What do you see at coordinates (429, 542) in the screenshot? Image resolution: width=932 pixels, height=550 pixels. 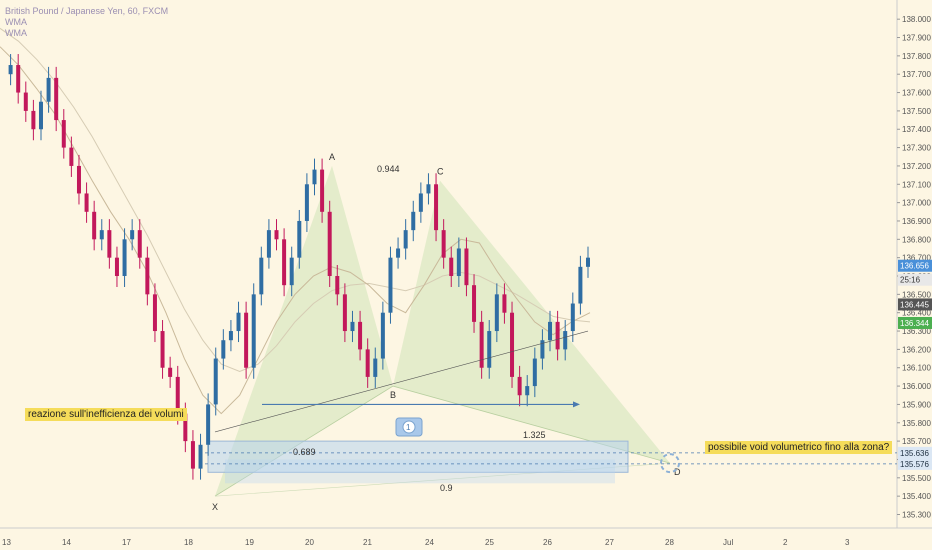 I see `x-tick-label: 24` at bounding box center [429, 542].